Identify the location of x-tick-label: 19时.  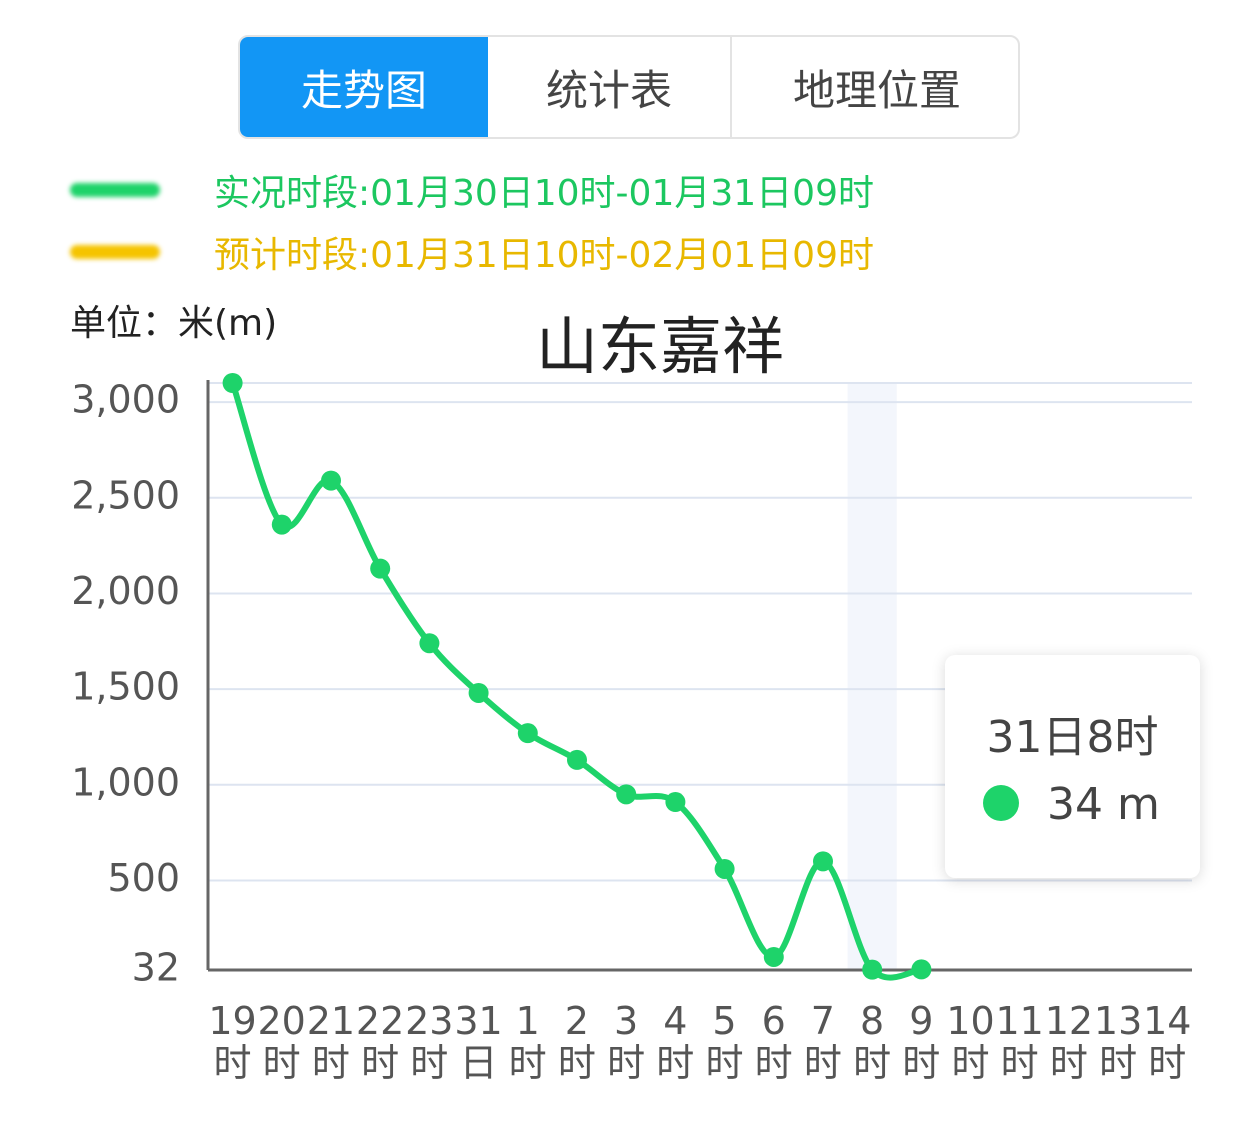
(232, 1042).